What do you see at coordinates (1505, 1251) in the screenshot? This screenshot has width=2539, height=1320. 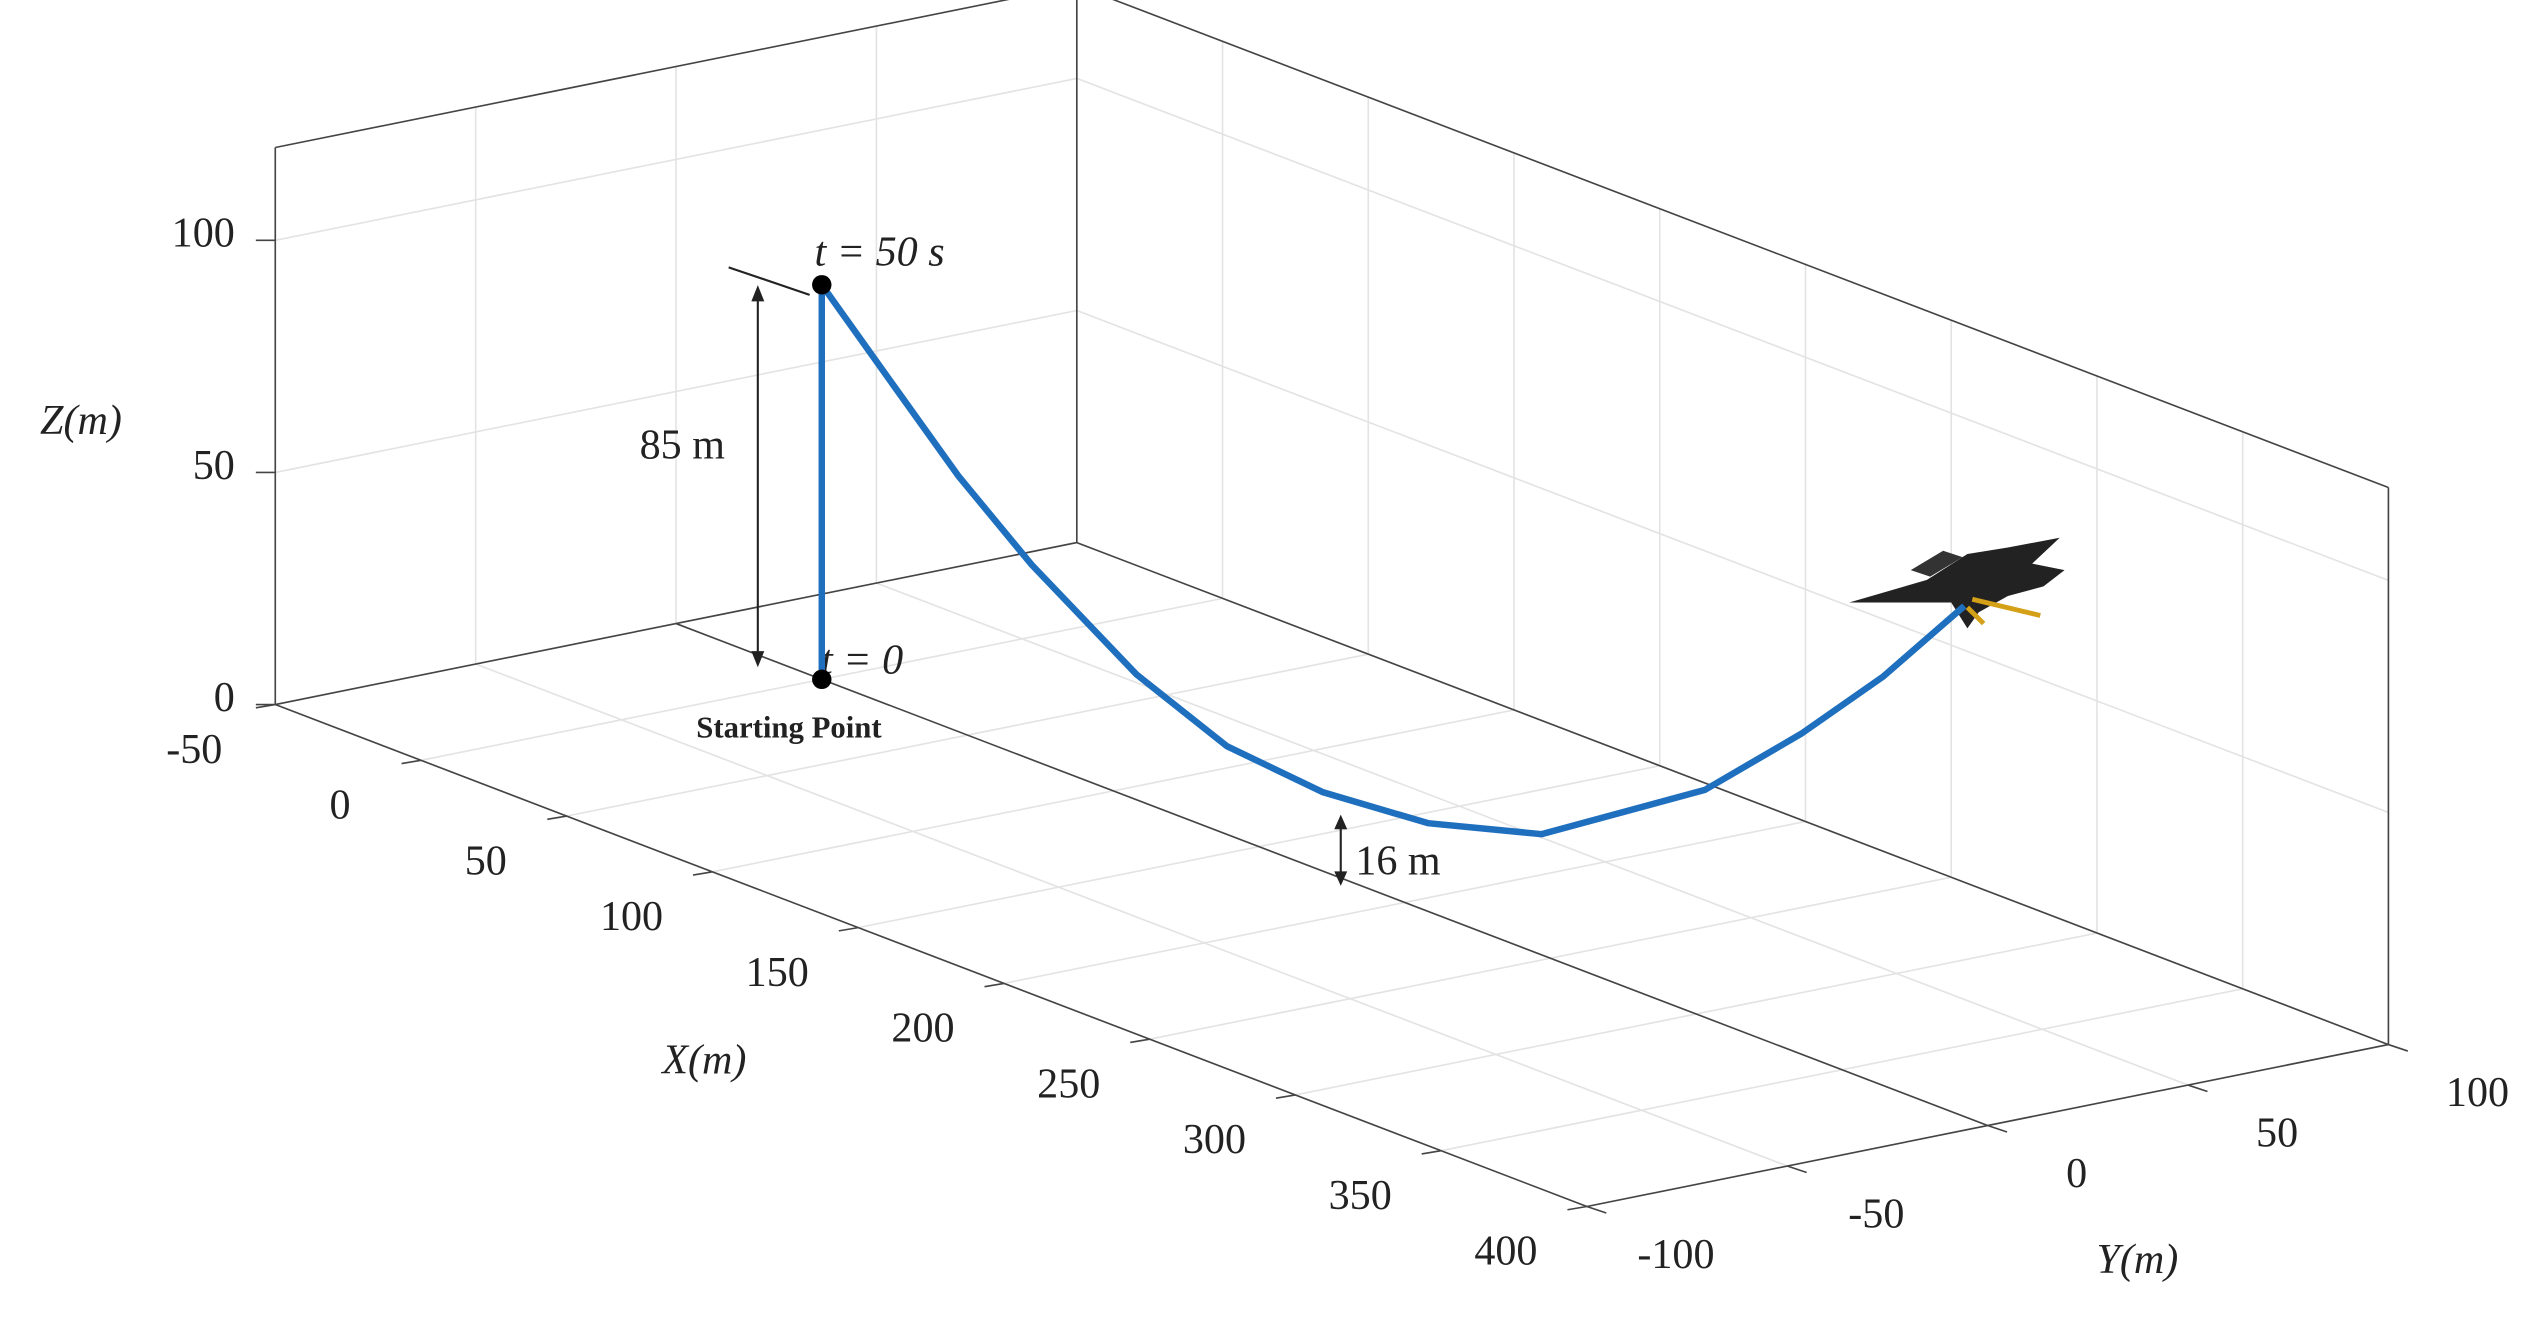 I see `x-tick-label: 400` at bounding box center [1505, 1251].